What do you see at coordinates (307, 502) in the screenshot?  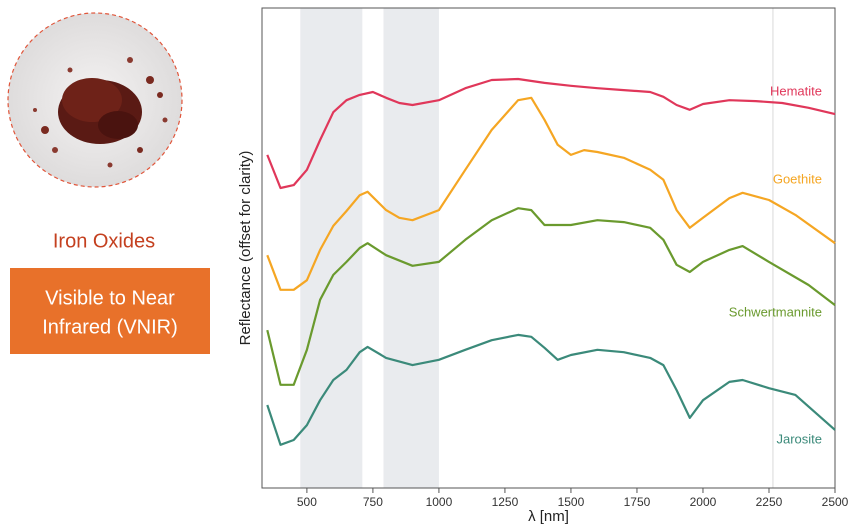 I see `x-tick-label: 500` at bounding box center [307, 502].